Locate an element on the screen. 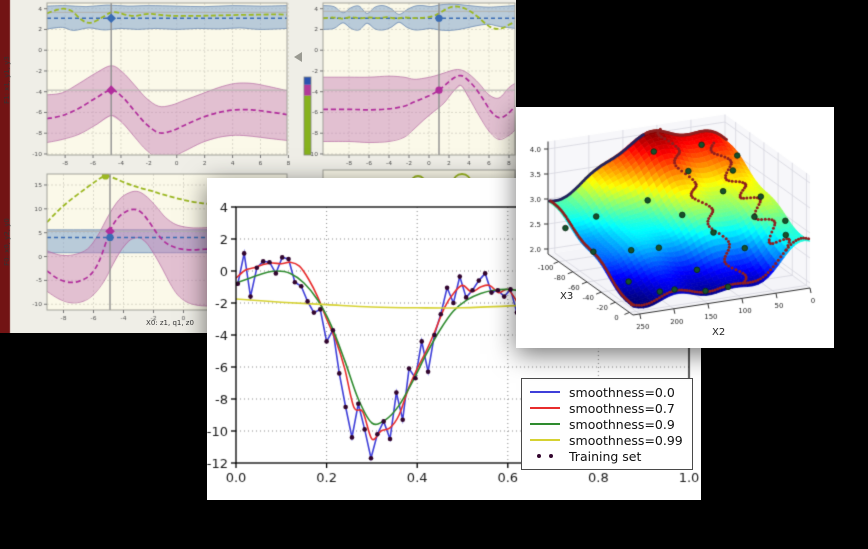 The height and width of the screenshot is (549, 868). legend-entry: Training set is located at coordinates (607, 456).